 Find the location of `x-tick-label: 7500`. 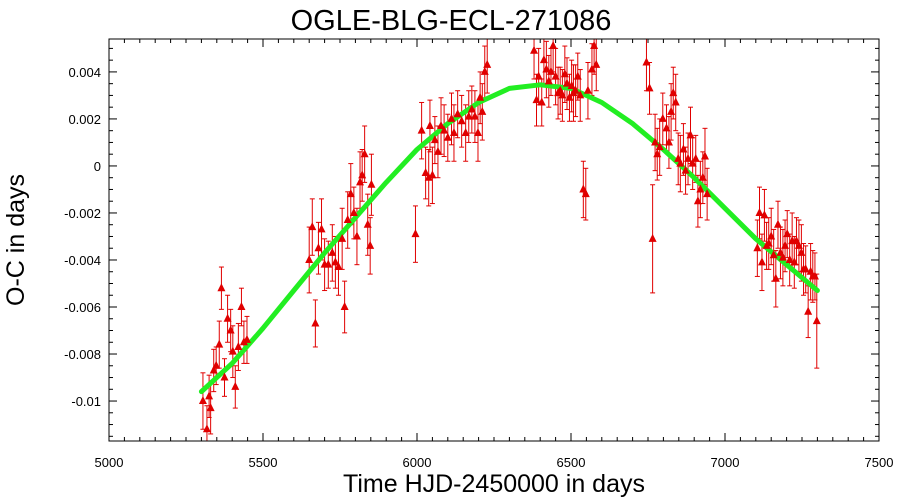

x-tick-label: 7500 is located at coordinates (879, 462).